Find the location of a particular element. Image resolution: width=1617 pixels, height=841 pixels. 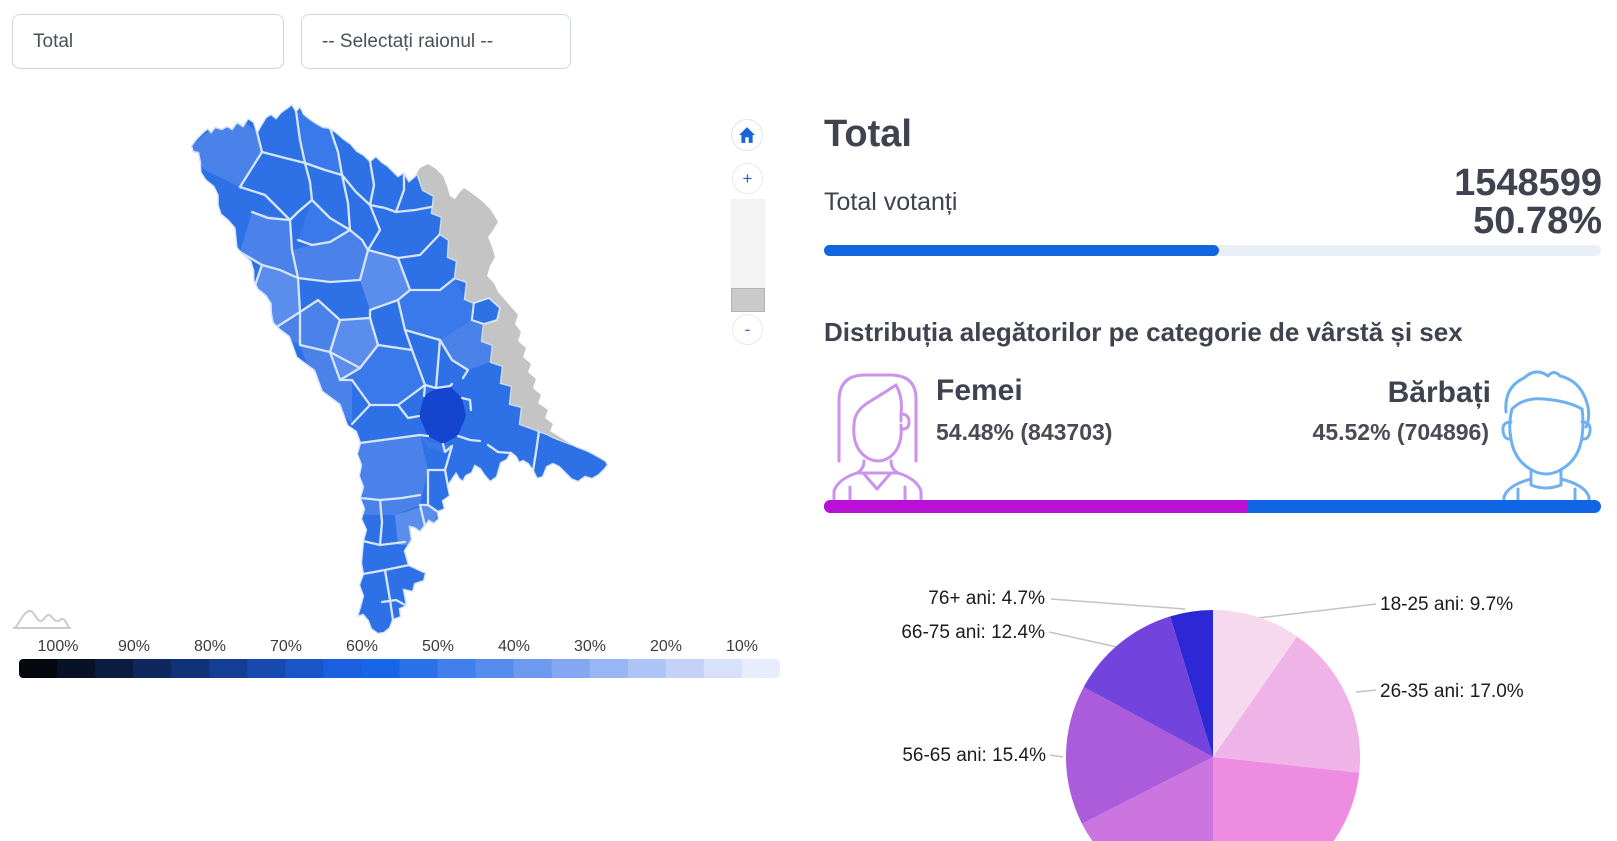

svg-text: 100% is located at coordinates (58, 646).